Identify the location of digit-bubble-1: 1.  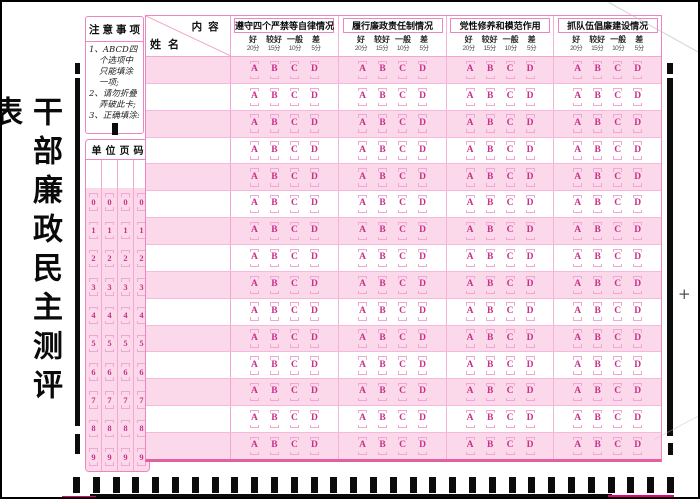
(126, 230).